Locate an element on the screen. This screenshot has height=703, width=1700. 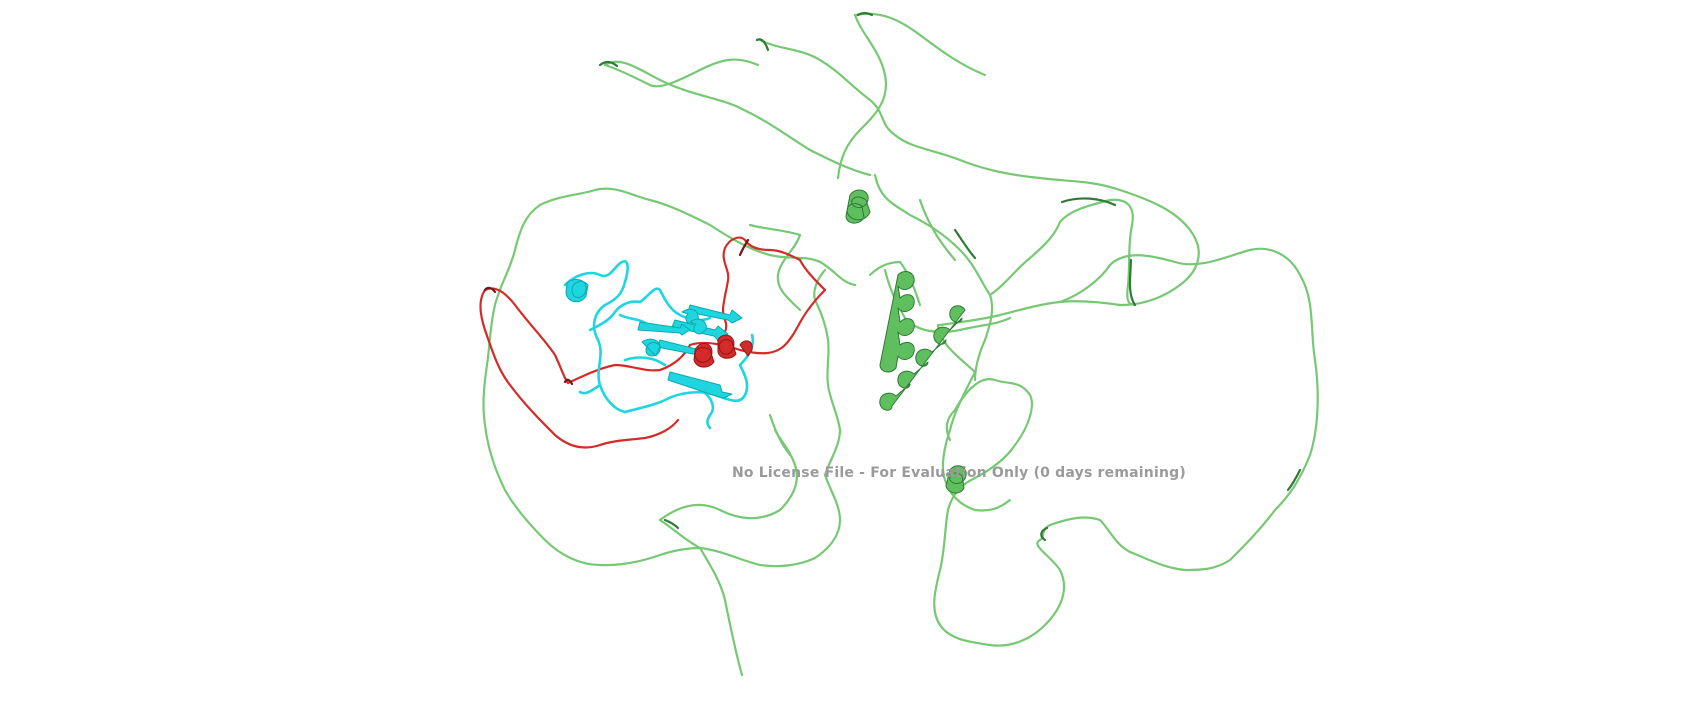
coil-red-region is located at coordinates (653, 342).